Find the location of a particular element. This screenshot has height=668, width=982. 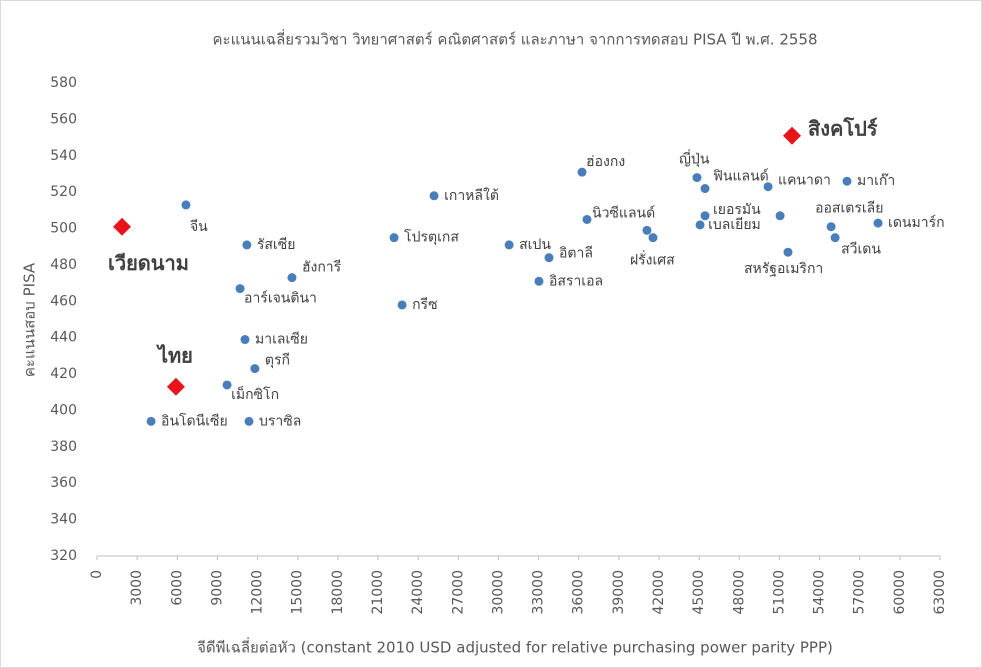

point-label: ฝรั่งเศส is located at coordinates (652, 259).